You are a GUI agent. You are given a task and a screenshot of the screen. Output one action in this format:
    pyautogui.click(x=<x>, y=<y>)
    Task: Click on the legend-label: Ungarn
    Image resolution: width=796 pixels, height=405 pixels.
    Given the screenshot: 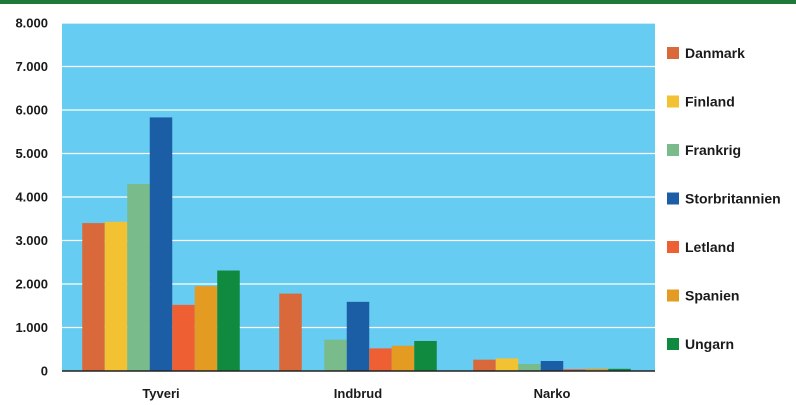 What is the action you would take?
    pyautogui.click(x=709, y=344)
    